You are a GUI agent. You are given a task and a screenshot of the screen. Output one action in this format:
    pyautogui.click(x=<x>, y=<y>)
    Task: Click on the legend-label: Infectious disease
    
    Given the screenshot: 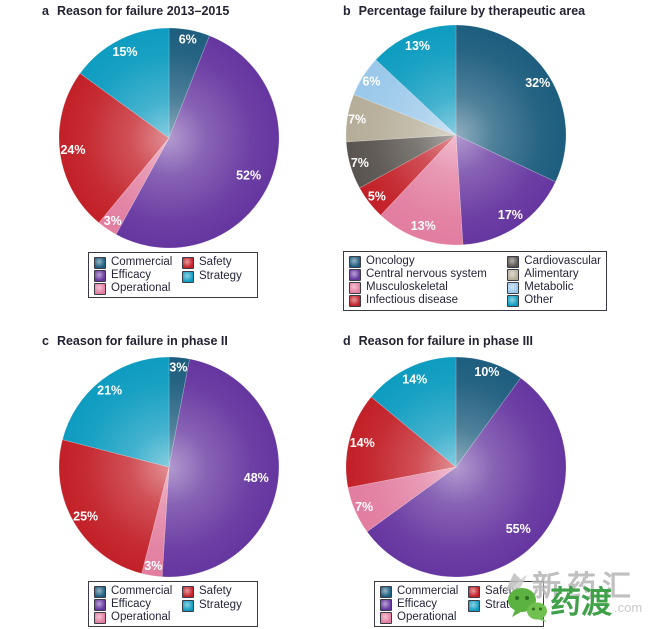 What is the action you would take?
    pyautogui.click(x=412, y=300)
    